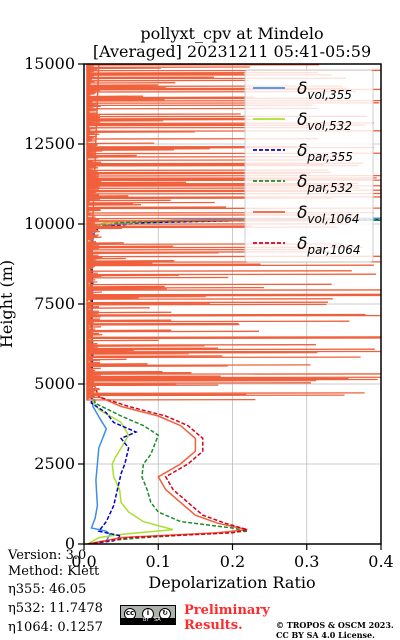 Image resolution: width=400 pixels, height=640 pixels. What do you see at coordinates (213, 625) in the screenshot?
I see `preliminary-line2: Results.` at bounding box center [213, 625].